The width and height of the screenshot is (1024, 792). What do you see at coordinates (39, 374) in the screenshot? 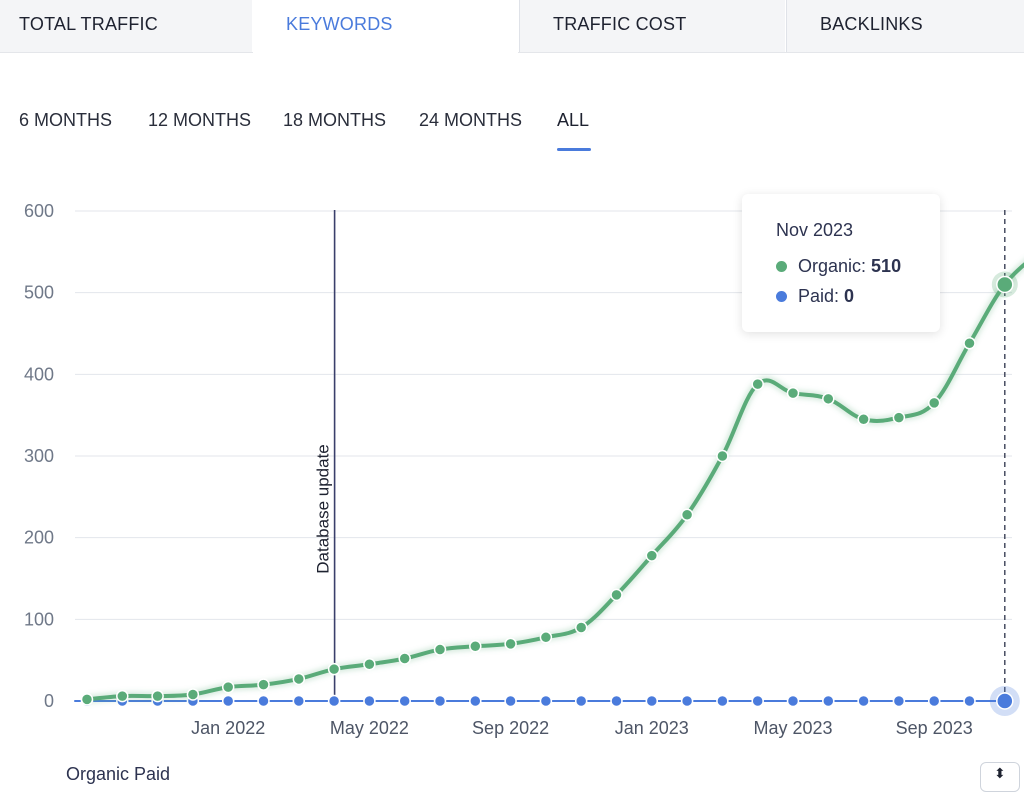
I see `y-tick-label: 400` at bounding box center [39, 374].